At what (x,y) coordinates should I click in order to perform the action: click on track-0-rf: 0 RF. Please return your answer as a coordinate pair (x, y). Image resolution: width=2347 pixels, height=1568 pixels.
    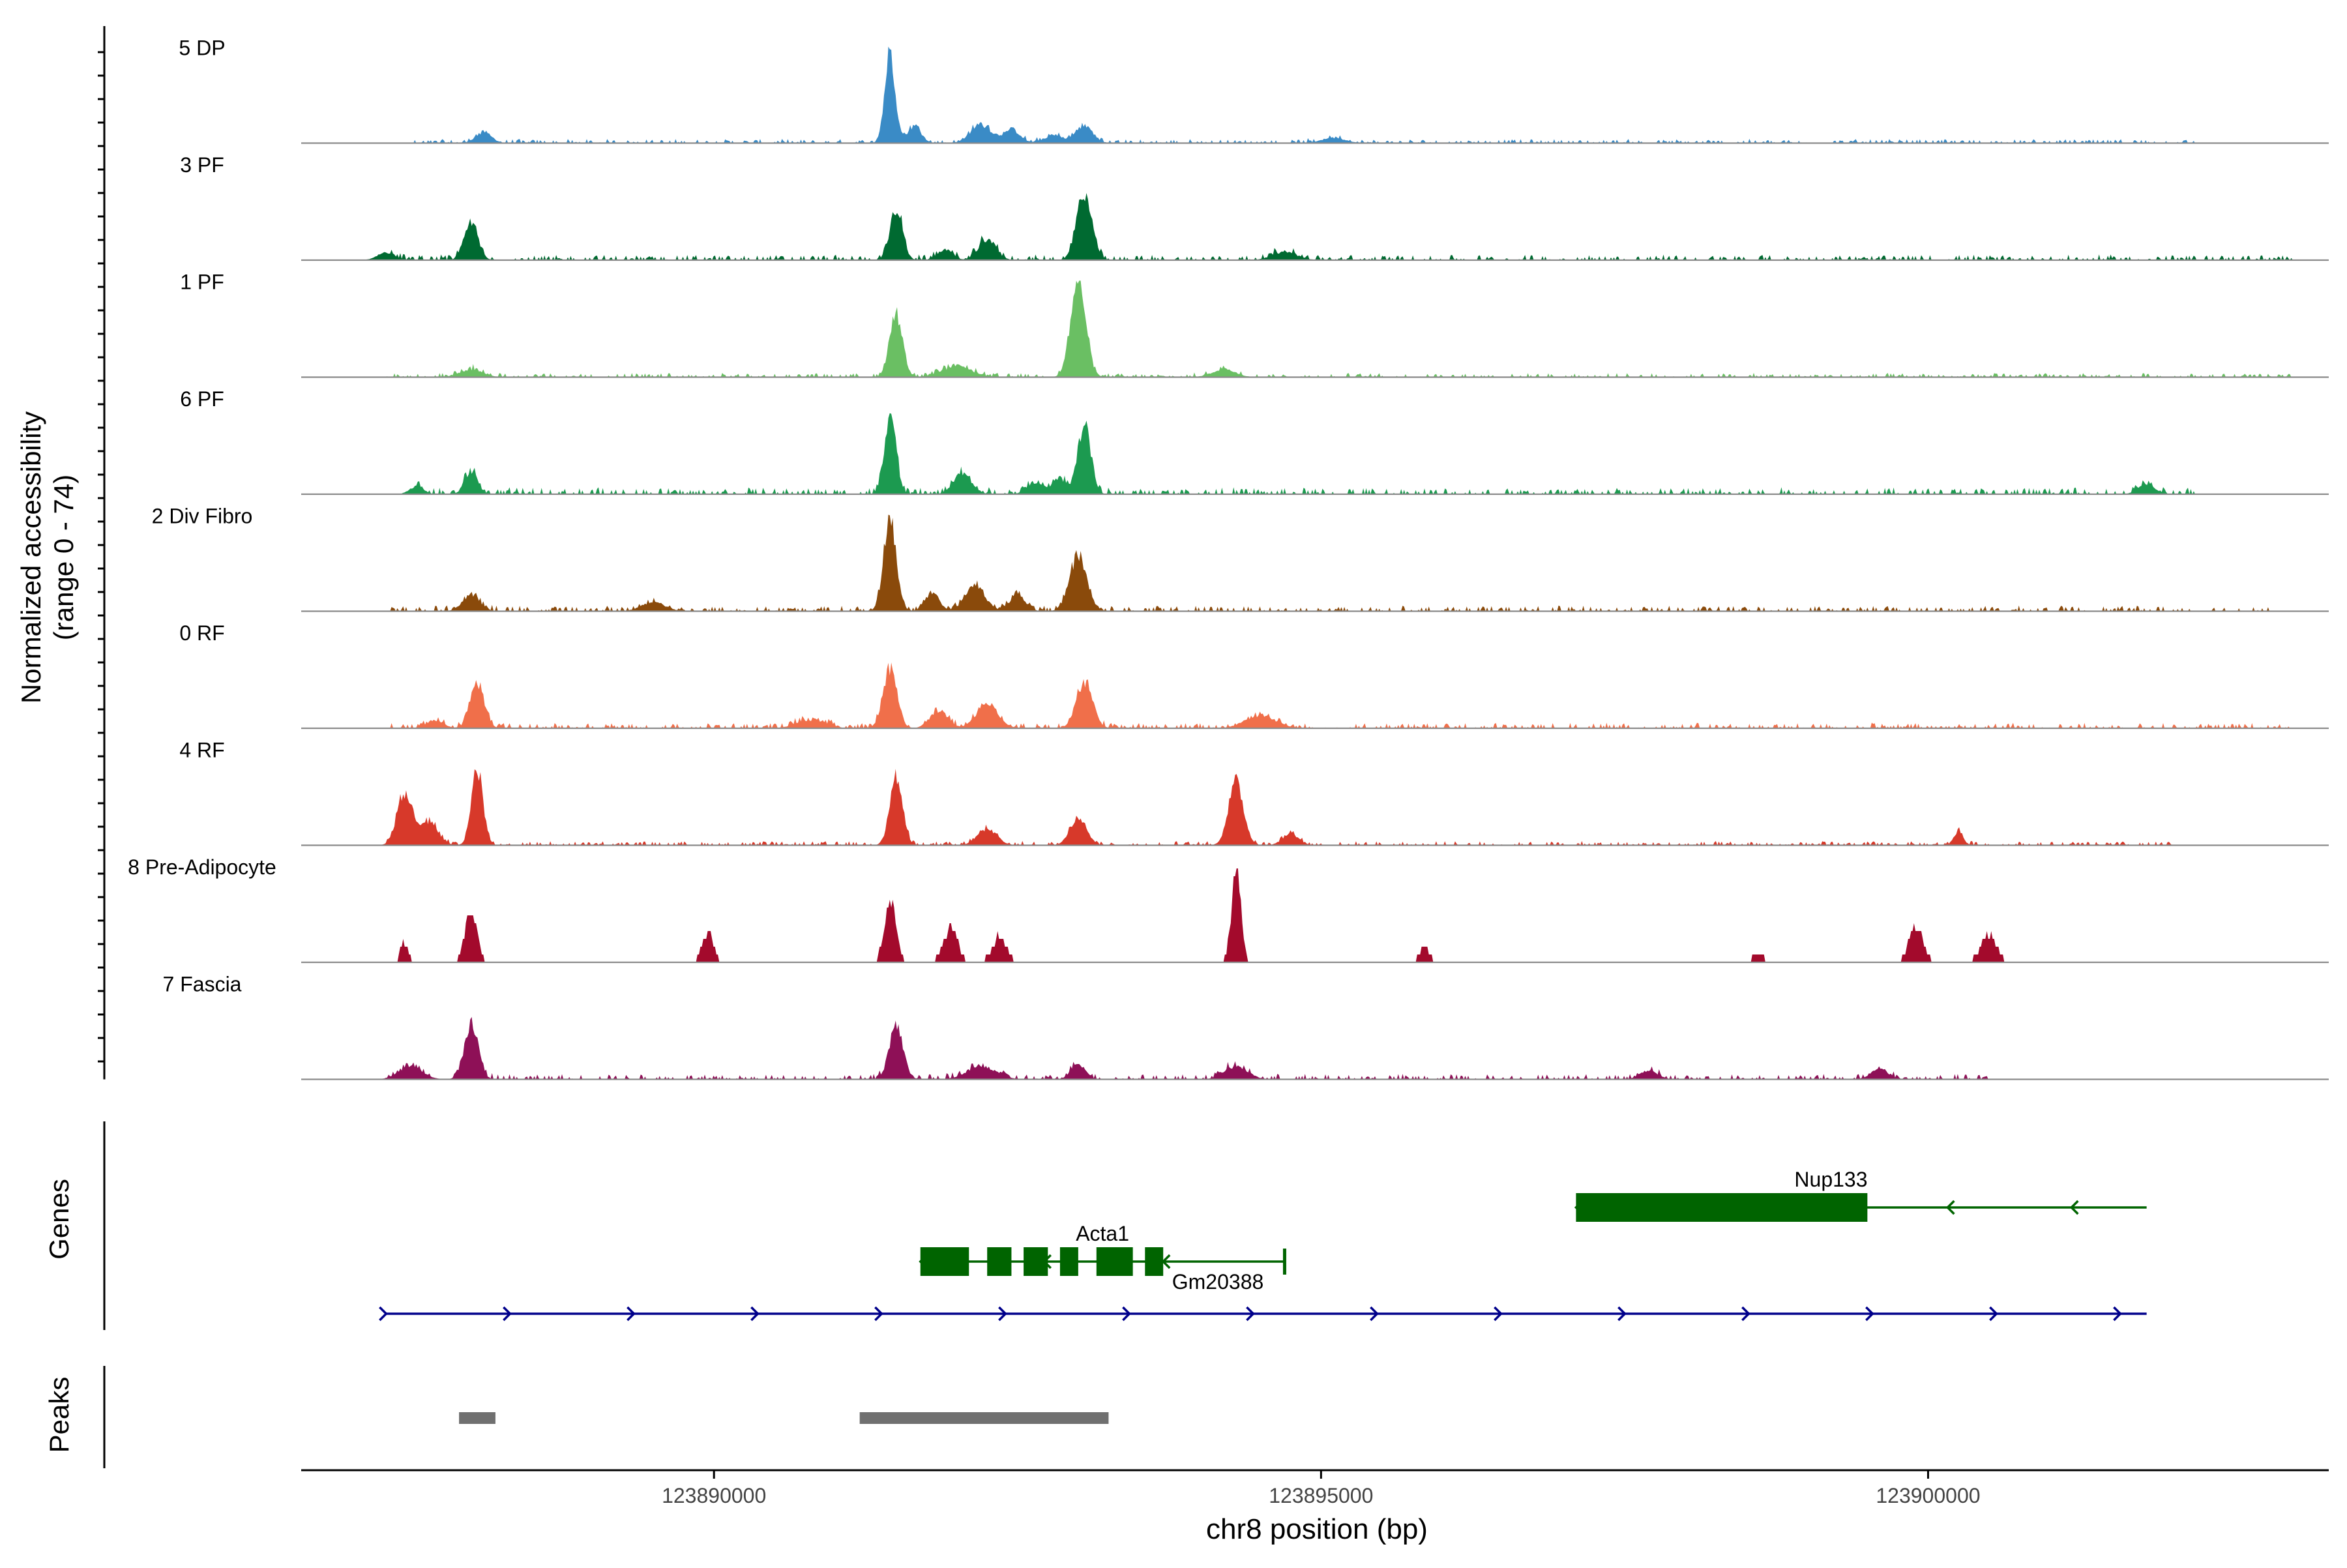
    Looking at the image, I should click on (1254, 676).